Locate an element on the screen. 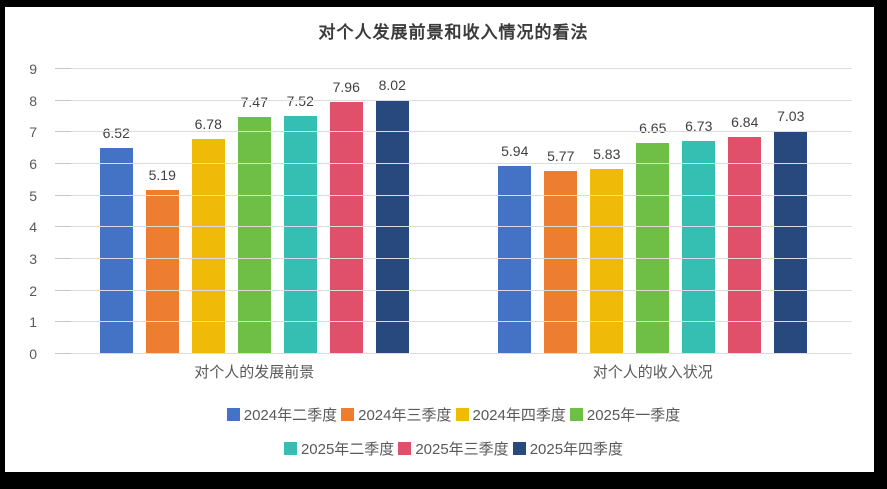 The image size is (887, 489). legend-item: 2024年二季度 is located at coordinates (282, 414).